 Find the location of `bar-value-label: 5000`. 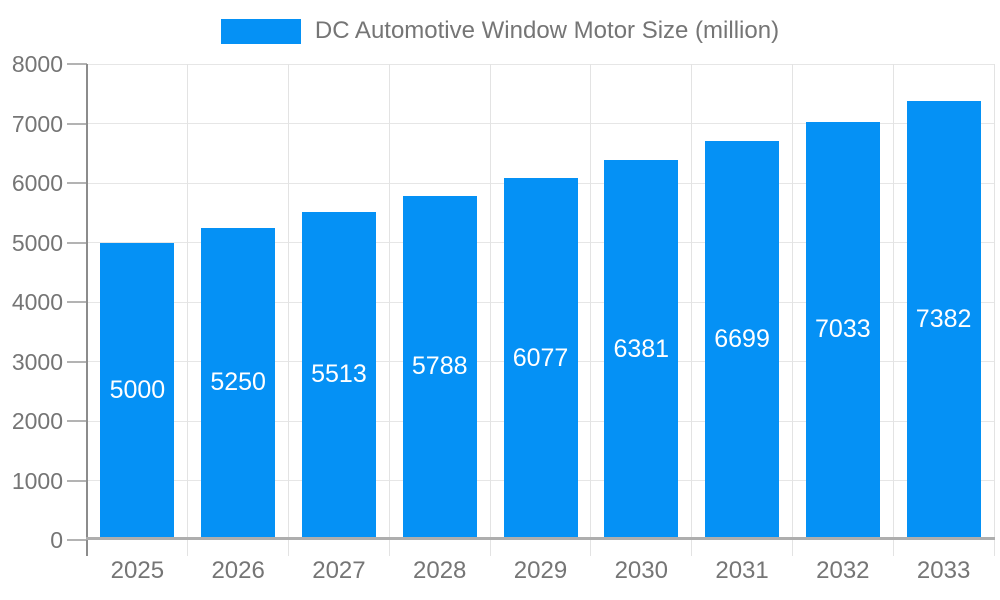

bar-value-label: 5000 is located at coordinates (137, 389).